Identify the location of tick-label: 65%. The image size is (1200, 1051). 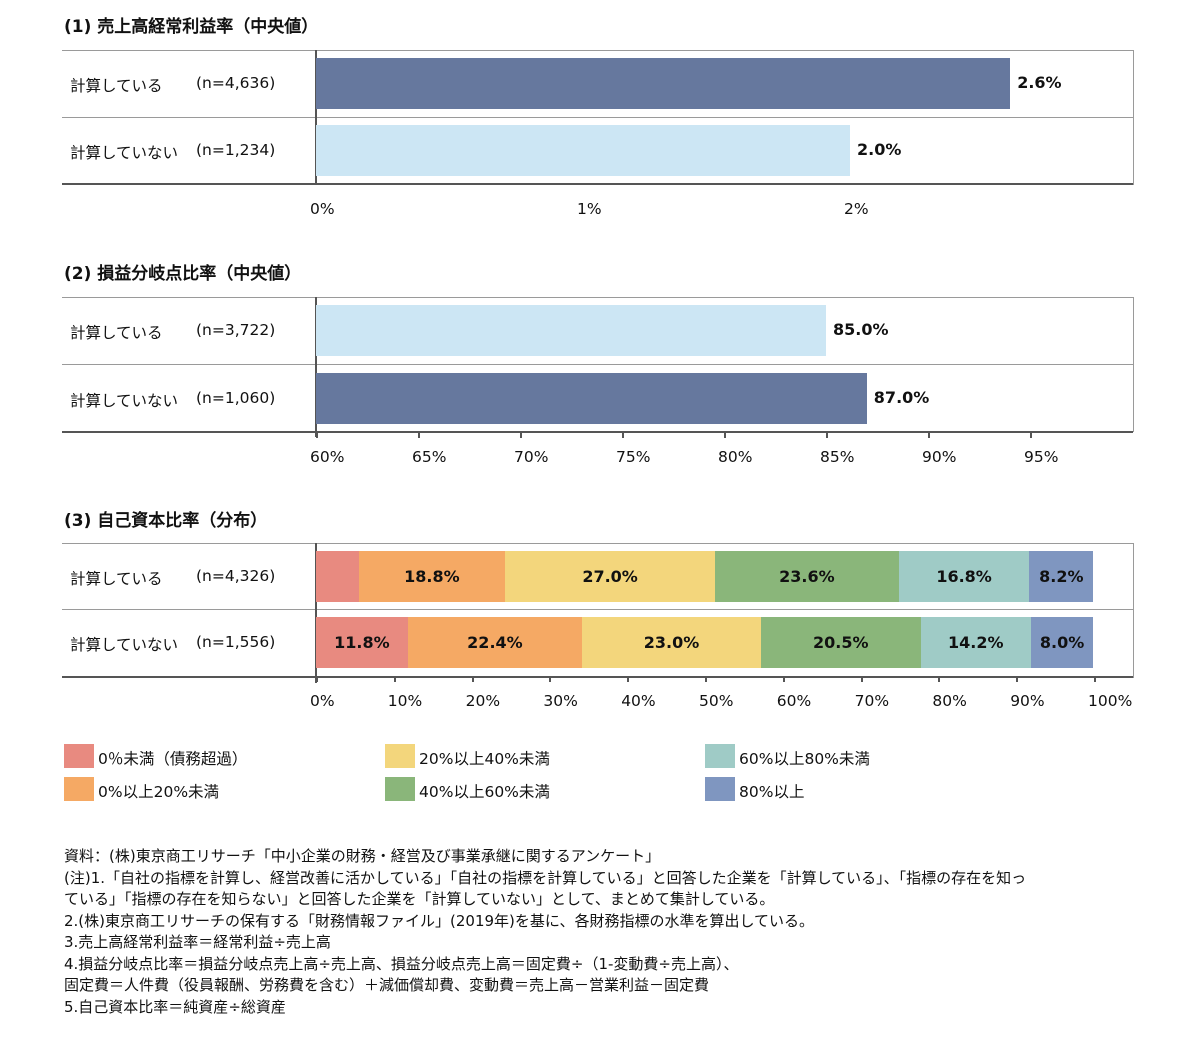
(429, 457).